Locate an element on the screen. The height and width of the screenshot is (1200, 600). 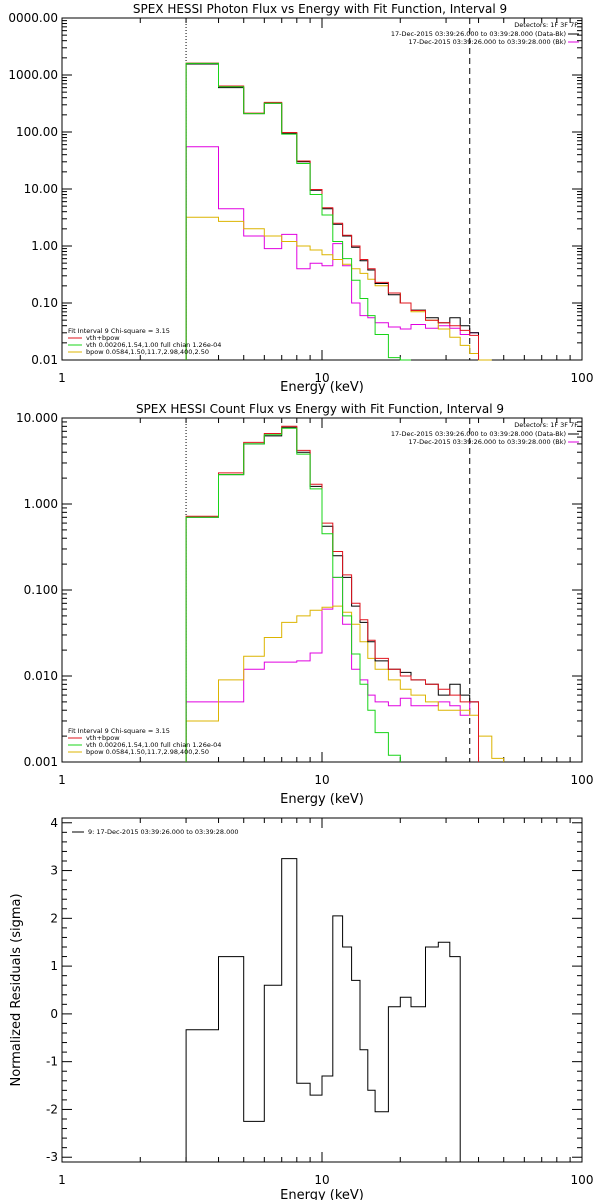
y-tick-label: 10.00 is located at coordinates (41, 189).